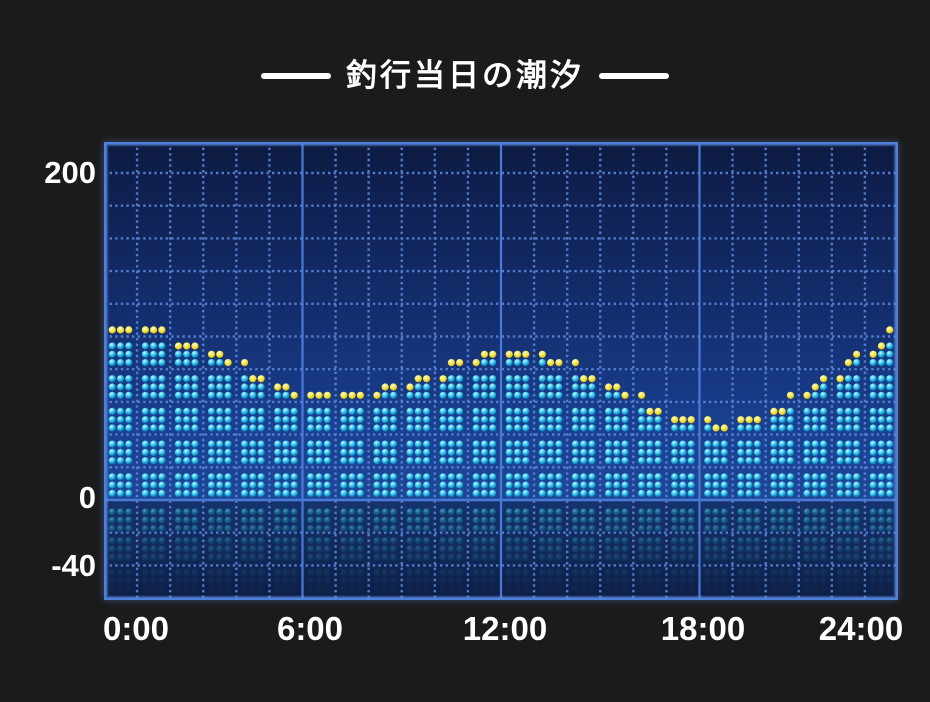  Describe the element at coordinates (703, 628) in the screenshot. I see `x-axis-label-1800: 18:00` at that location.